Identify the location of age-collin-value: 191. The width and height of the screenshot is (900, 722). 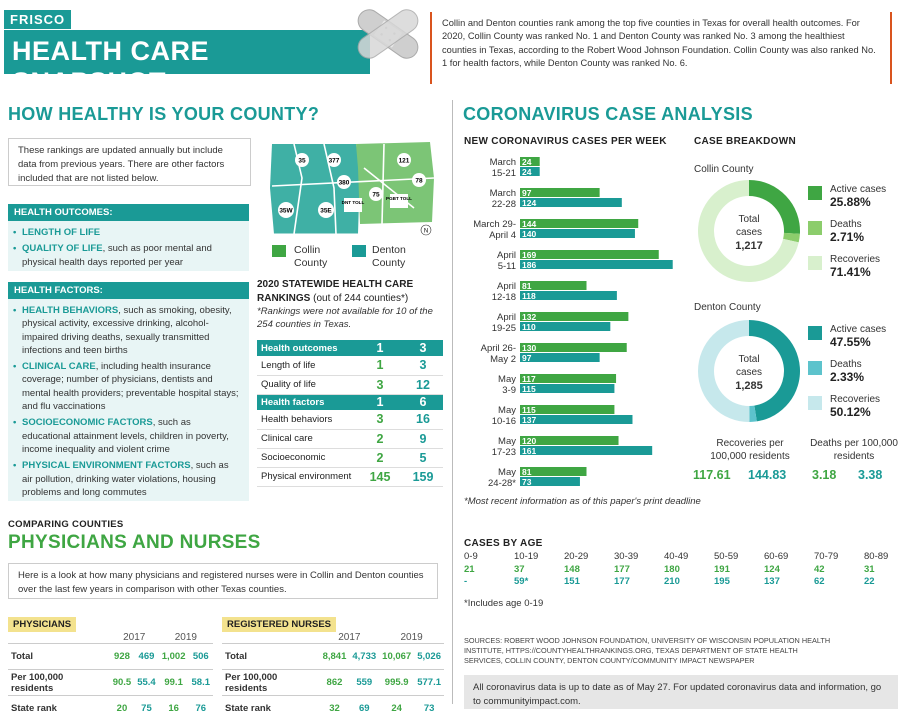
(722, 569).